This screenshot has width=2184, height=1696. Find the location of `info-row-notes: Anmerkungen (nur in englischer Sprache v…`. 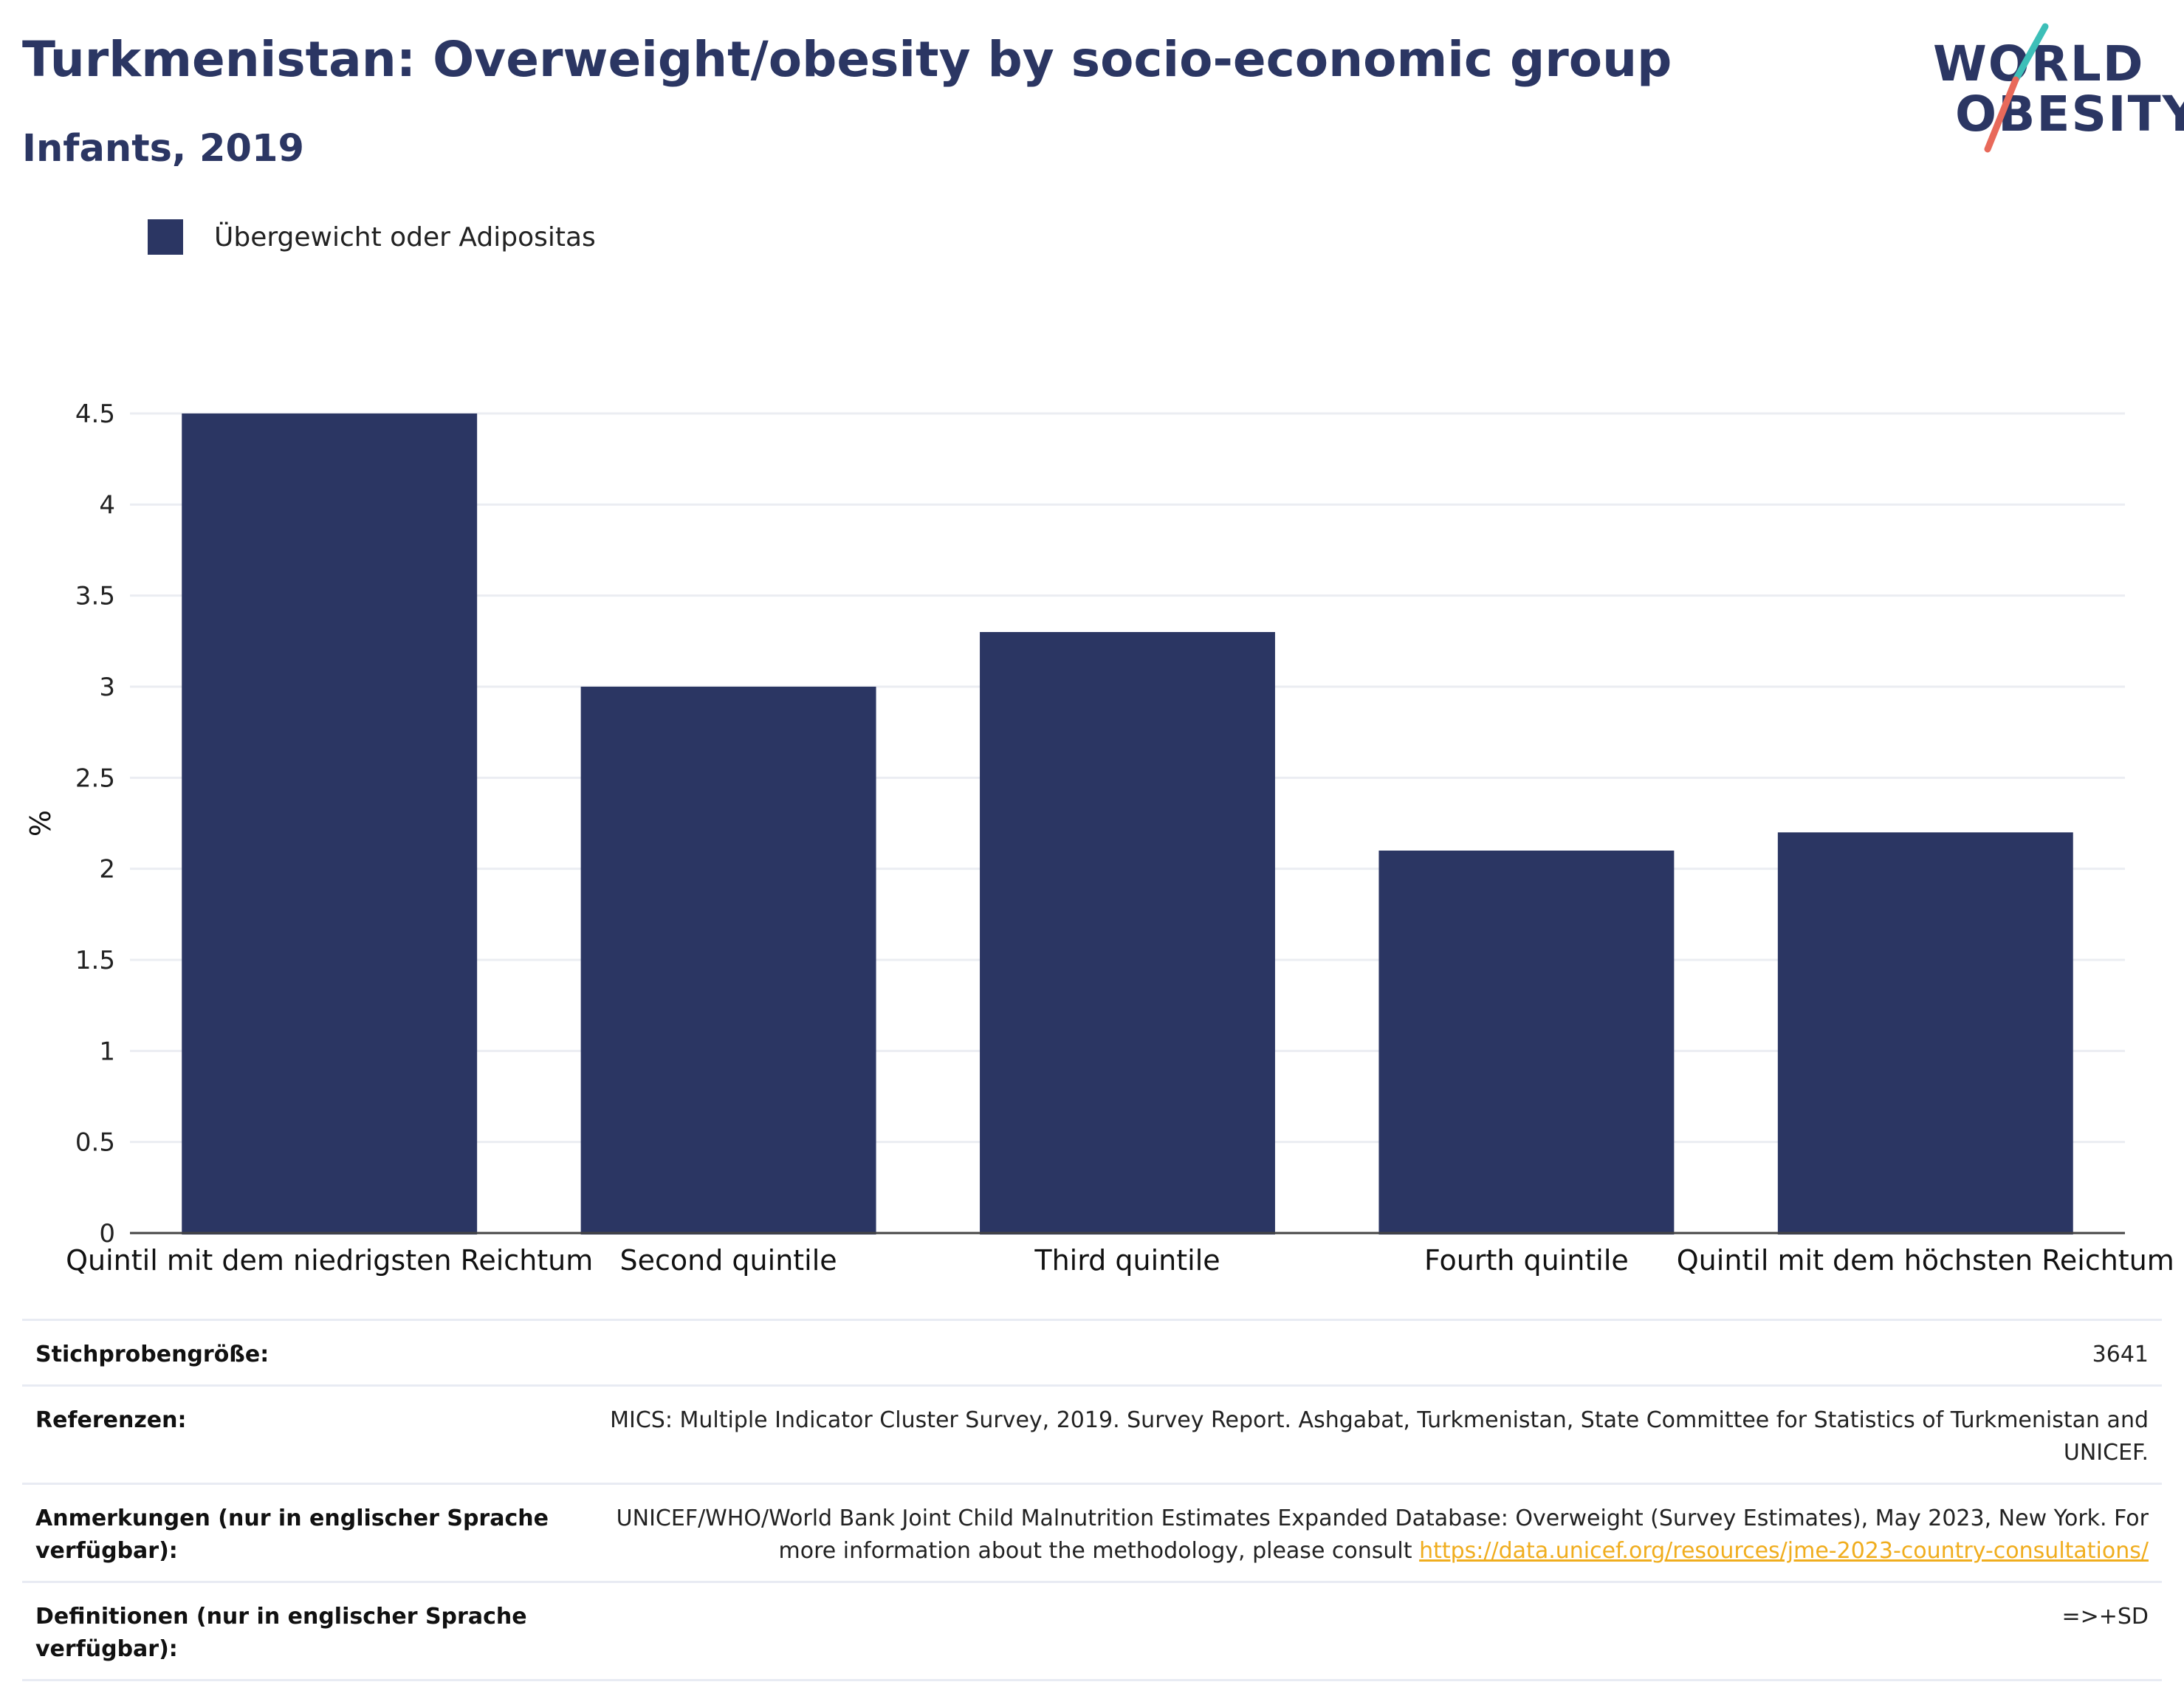

info-row-notes: Anmerkungen (nur in englischer Sprache v… is located at coordinates (1092, 1532).